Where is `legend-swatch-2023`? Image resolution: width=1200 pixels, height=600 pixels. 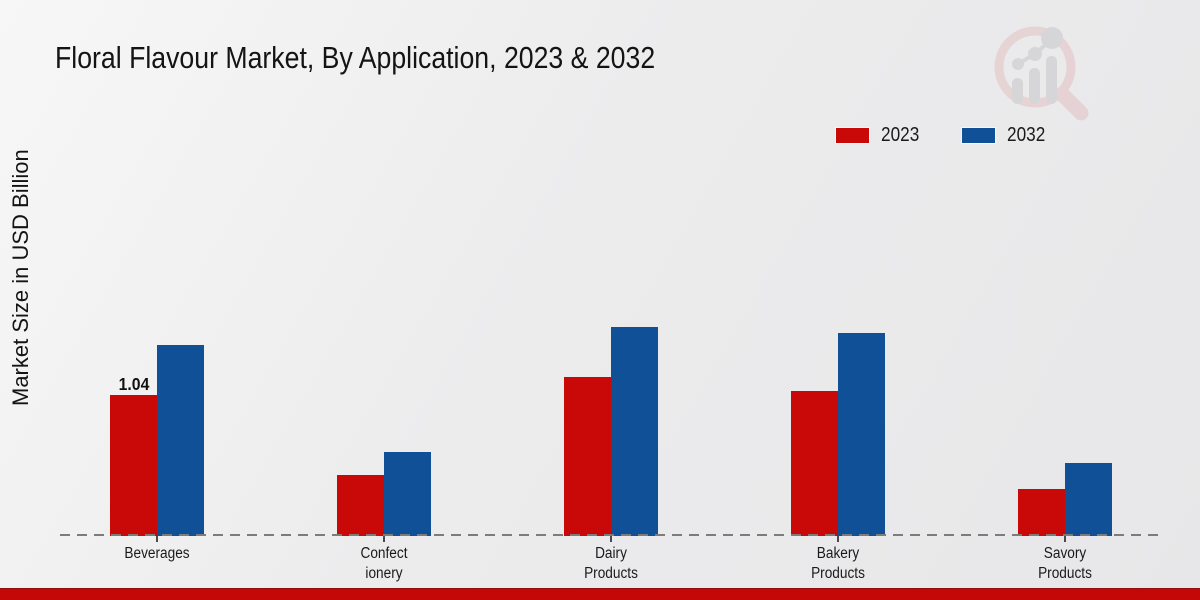
legend-swatch-2023 is located at coordinates (852, 135).